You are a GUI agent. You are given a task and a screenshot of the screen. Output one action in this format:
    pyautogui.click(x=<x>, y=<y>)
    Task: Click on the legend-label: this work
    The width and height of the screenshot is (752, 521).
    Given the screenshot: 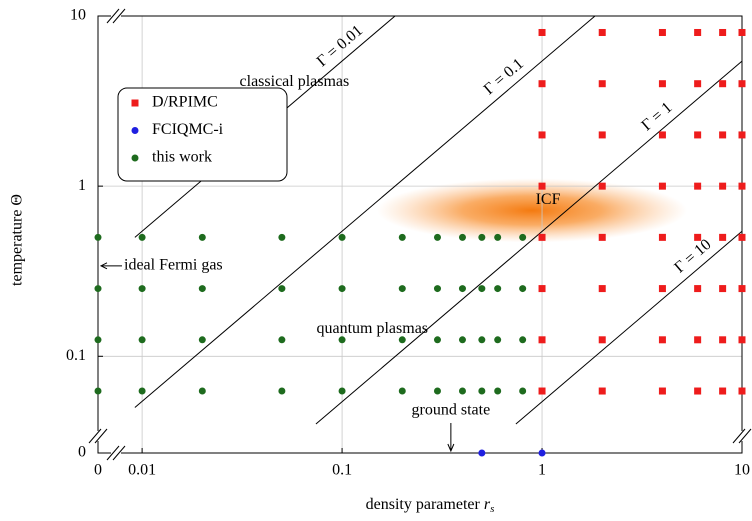 What is the action you would take?
    pyautogui.click(x=182, y=157)
    